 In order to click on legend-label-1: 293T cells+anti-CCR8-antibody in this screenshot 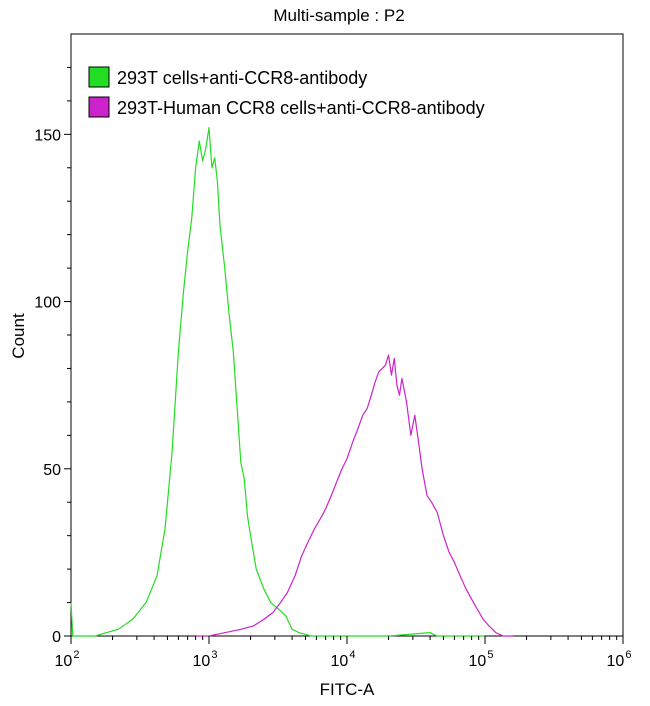, I will do `click(242, 78)`.